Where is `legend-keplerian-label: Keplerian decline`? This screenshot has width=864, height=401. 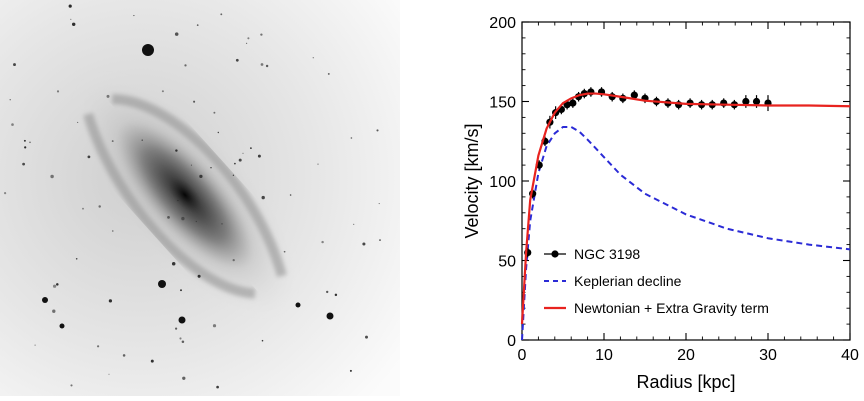
legend-keplerian-label: Keplerian decline is located at coordinates (628, 281).